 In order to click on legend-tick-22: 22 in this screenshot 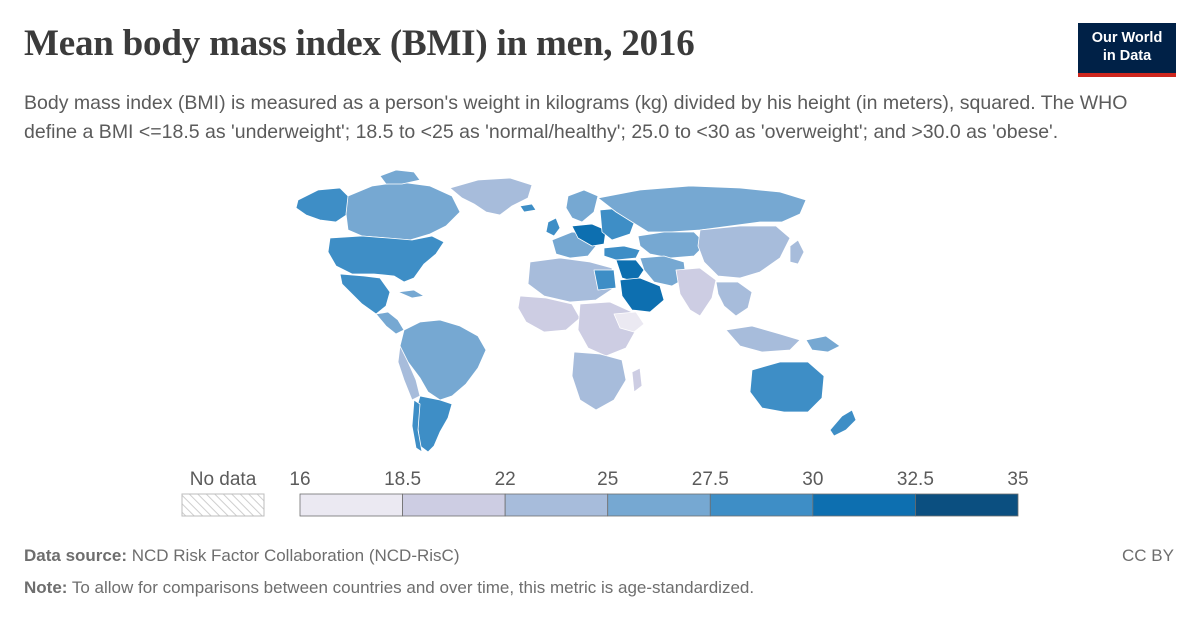, I will do `click(505, 479)`.